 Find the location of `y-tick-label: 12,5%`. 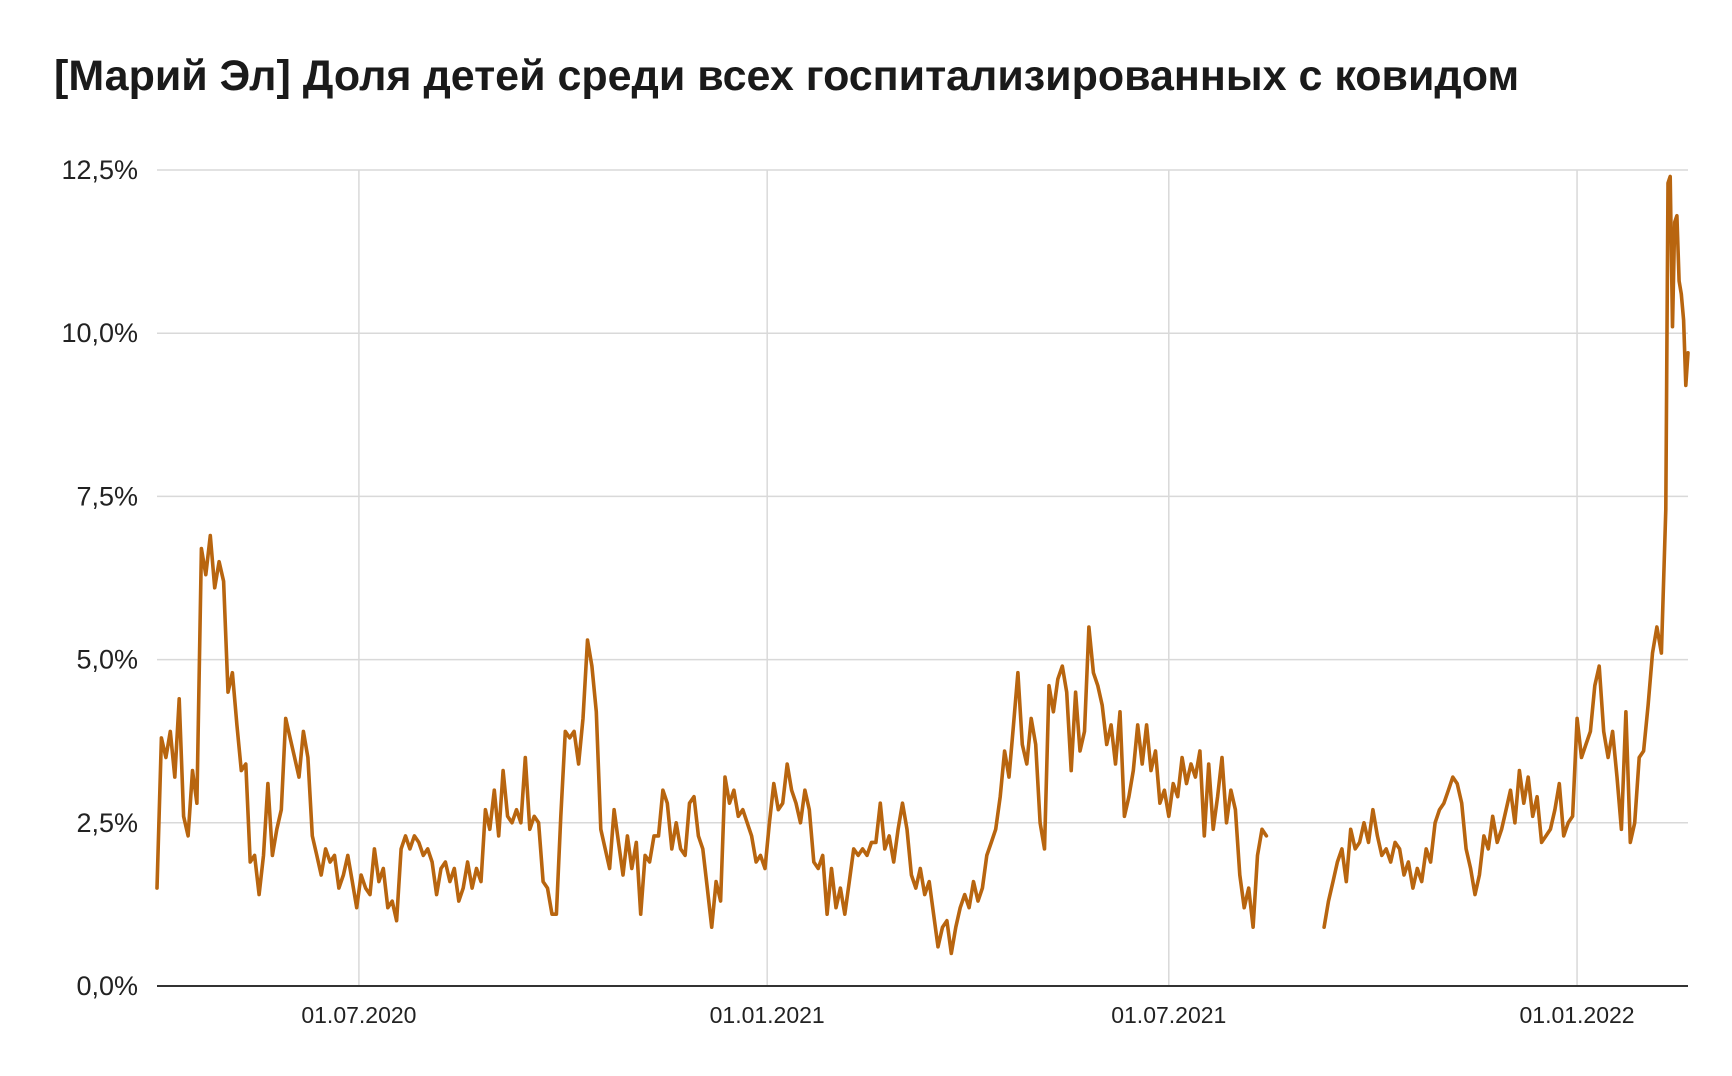

y-tick-label: 12,5% is located at coordinates (99, 170).